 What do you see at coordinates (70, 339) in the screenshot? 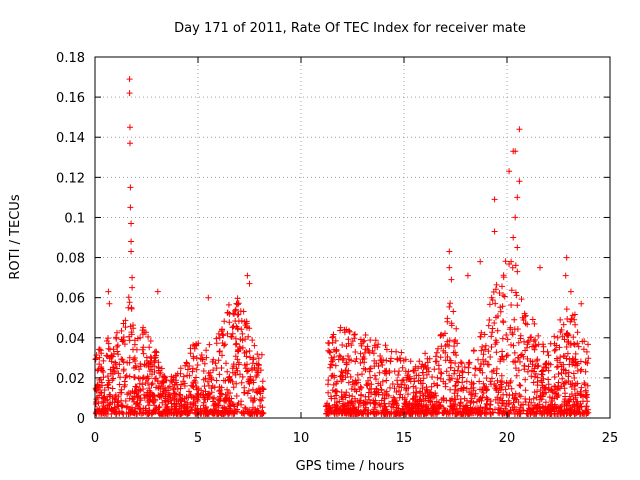
I see `y-tick-label: 0.04` at bounding box center [70, 339].